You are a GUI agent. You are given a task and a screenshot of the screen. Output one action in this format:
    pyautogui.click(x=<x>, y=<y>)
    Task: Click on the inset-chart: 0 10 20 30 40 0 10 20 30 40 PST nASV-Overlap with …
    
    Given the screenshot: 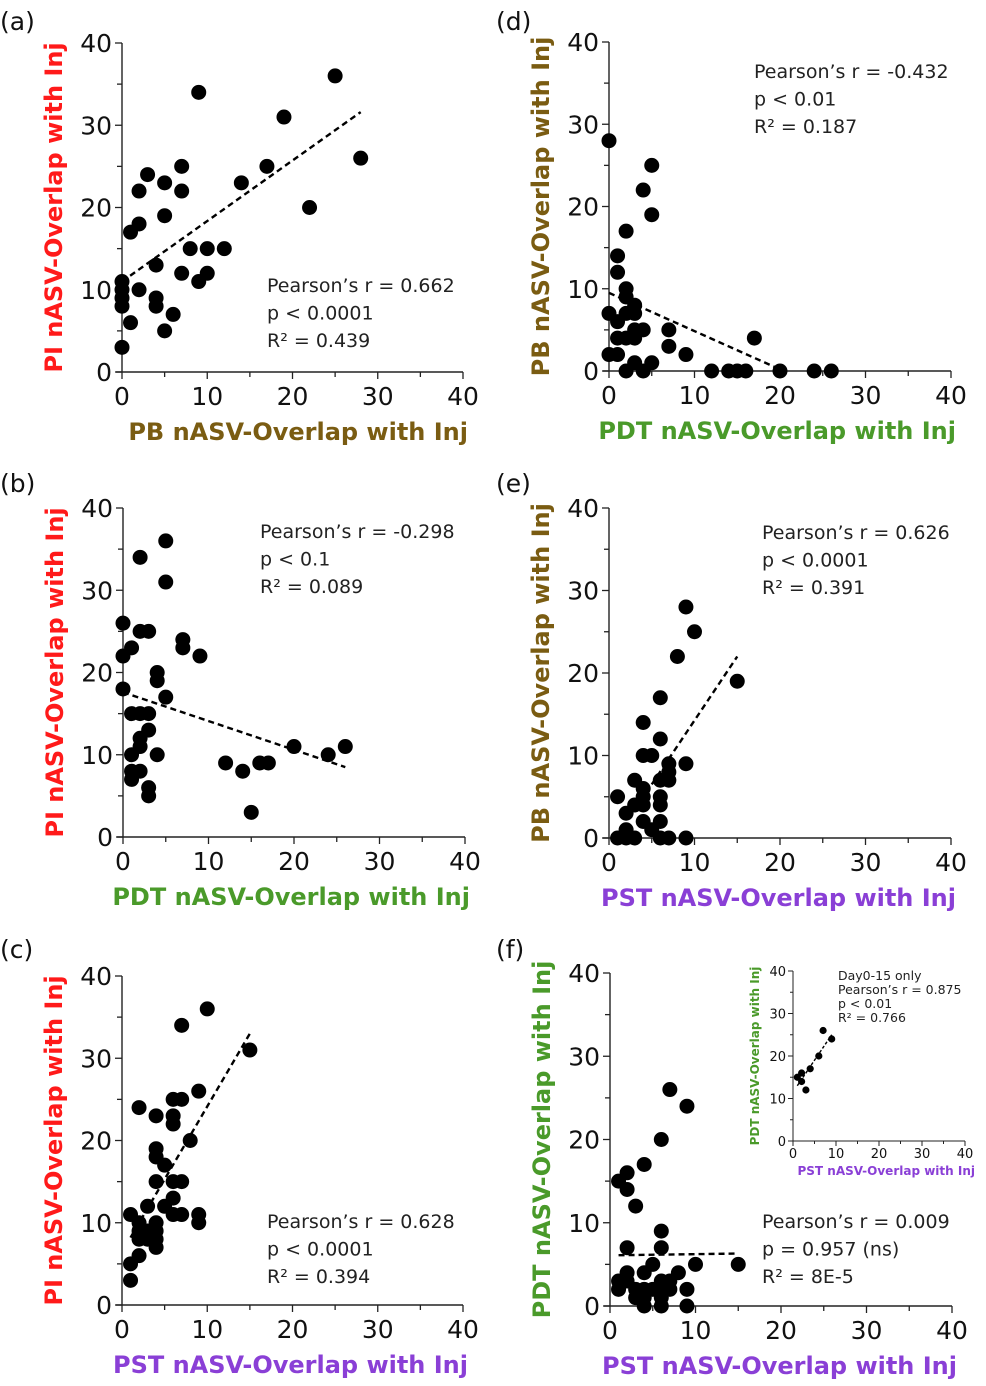 What is the action you would take?
    pyautogui.click(x=861, y=1071)
    